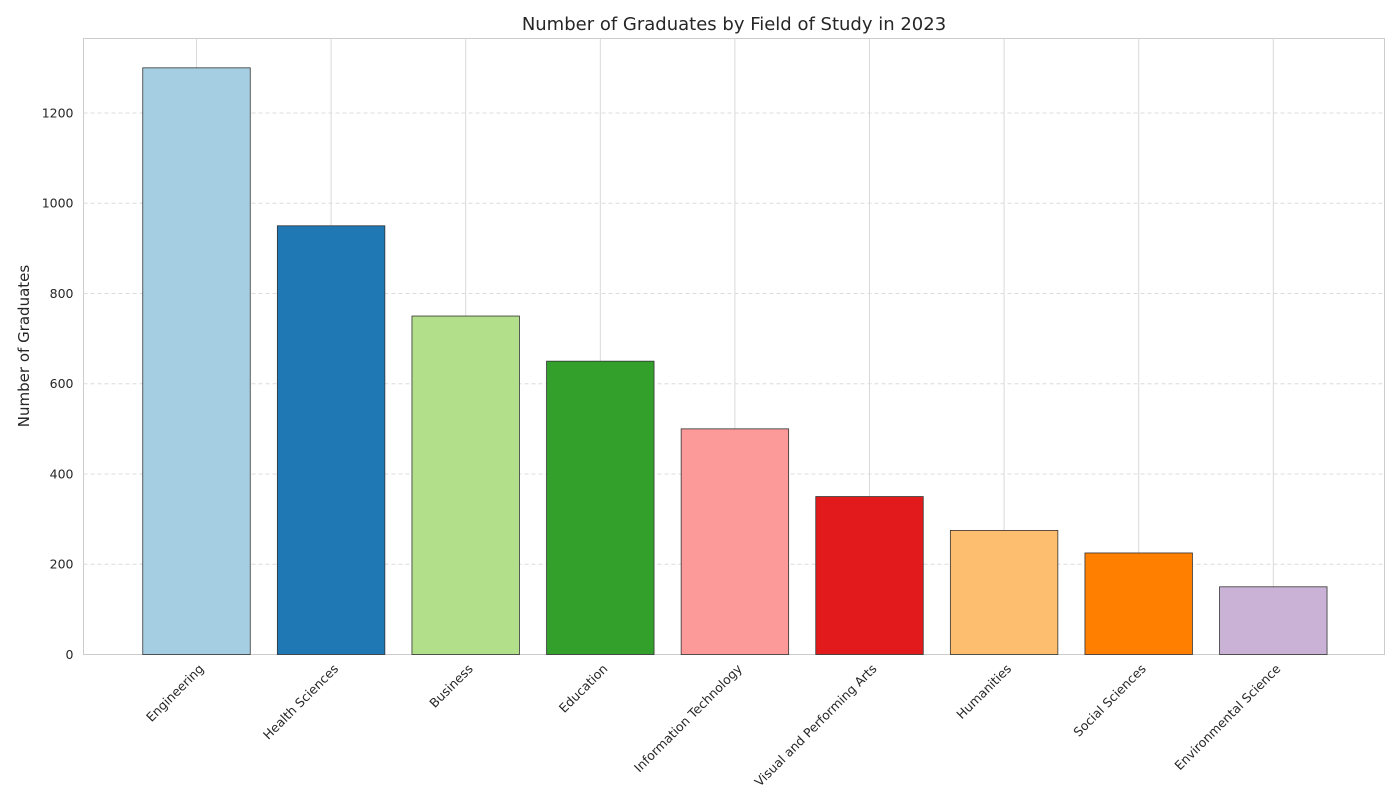 The image size is (1400, 804). I want to click on y-tick-label: 600, so click(62, 383).